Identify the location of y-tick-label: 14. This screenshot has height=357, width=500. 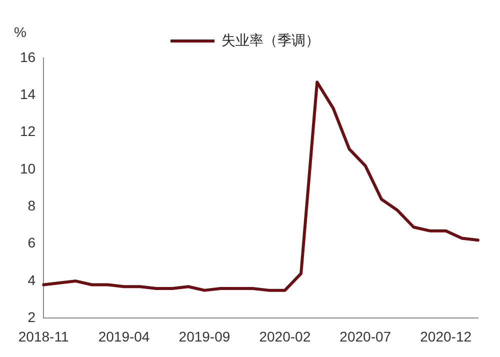
(28, 94).